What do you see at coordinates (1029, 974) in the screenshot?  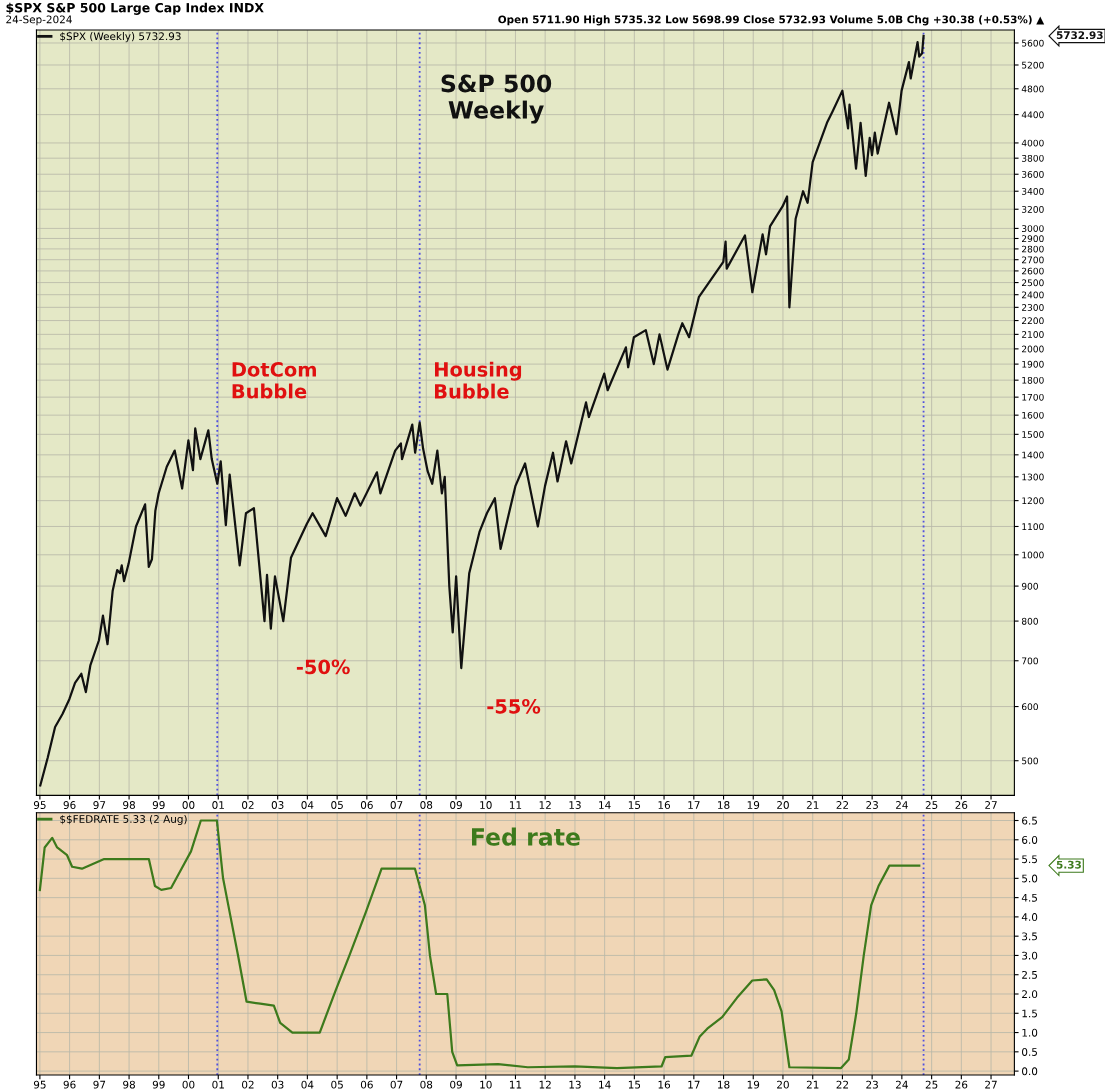 I see `y-tick-label: 2.5` at bounding box center [1029, 974].